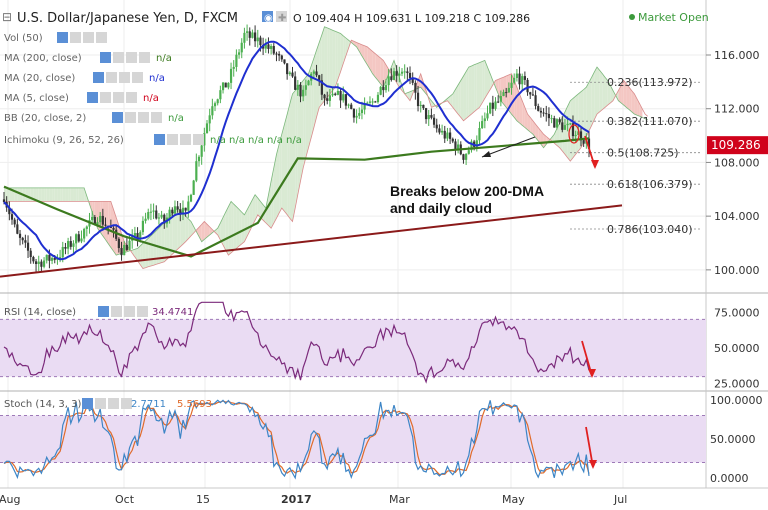 The width and height of the screenshot is (768, 510). I want to click on last-price-tag: 109.286, so click(737, 145).